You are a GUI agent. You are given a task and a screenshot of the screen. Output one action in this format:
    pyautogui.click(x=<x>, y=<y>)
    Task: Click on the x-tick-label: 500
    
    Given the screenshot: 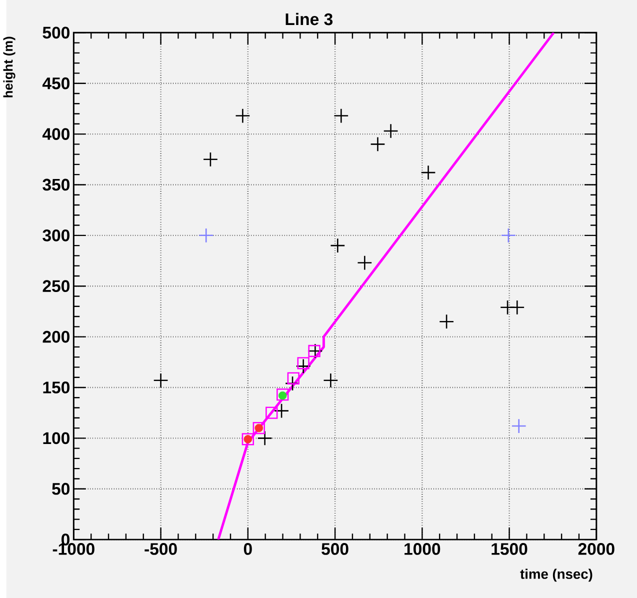 What is the action you would take?
    pyautogui.click(x=335, y=549)
    